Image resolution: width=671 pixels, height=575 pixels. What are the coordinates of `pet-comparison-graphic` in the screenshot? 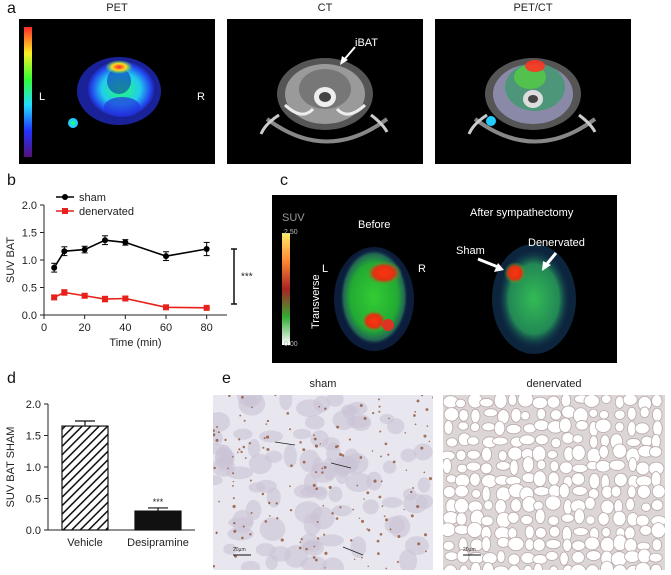 It's located at (429, 293).